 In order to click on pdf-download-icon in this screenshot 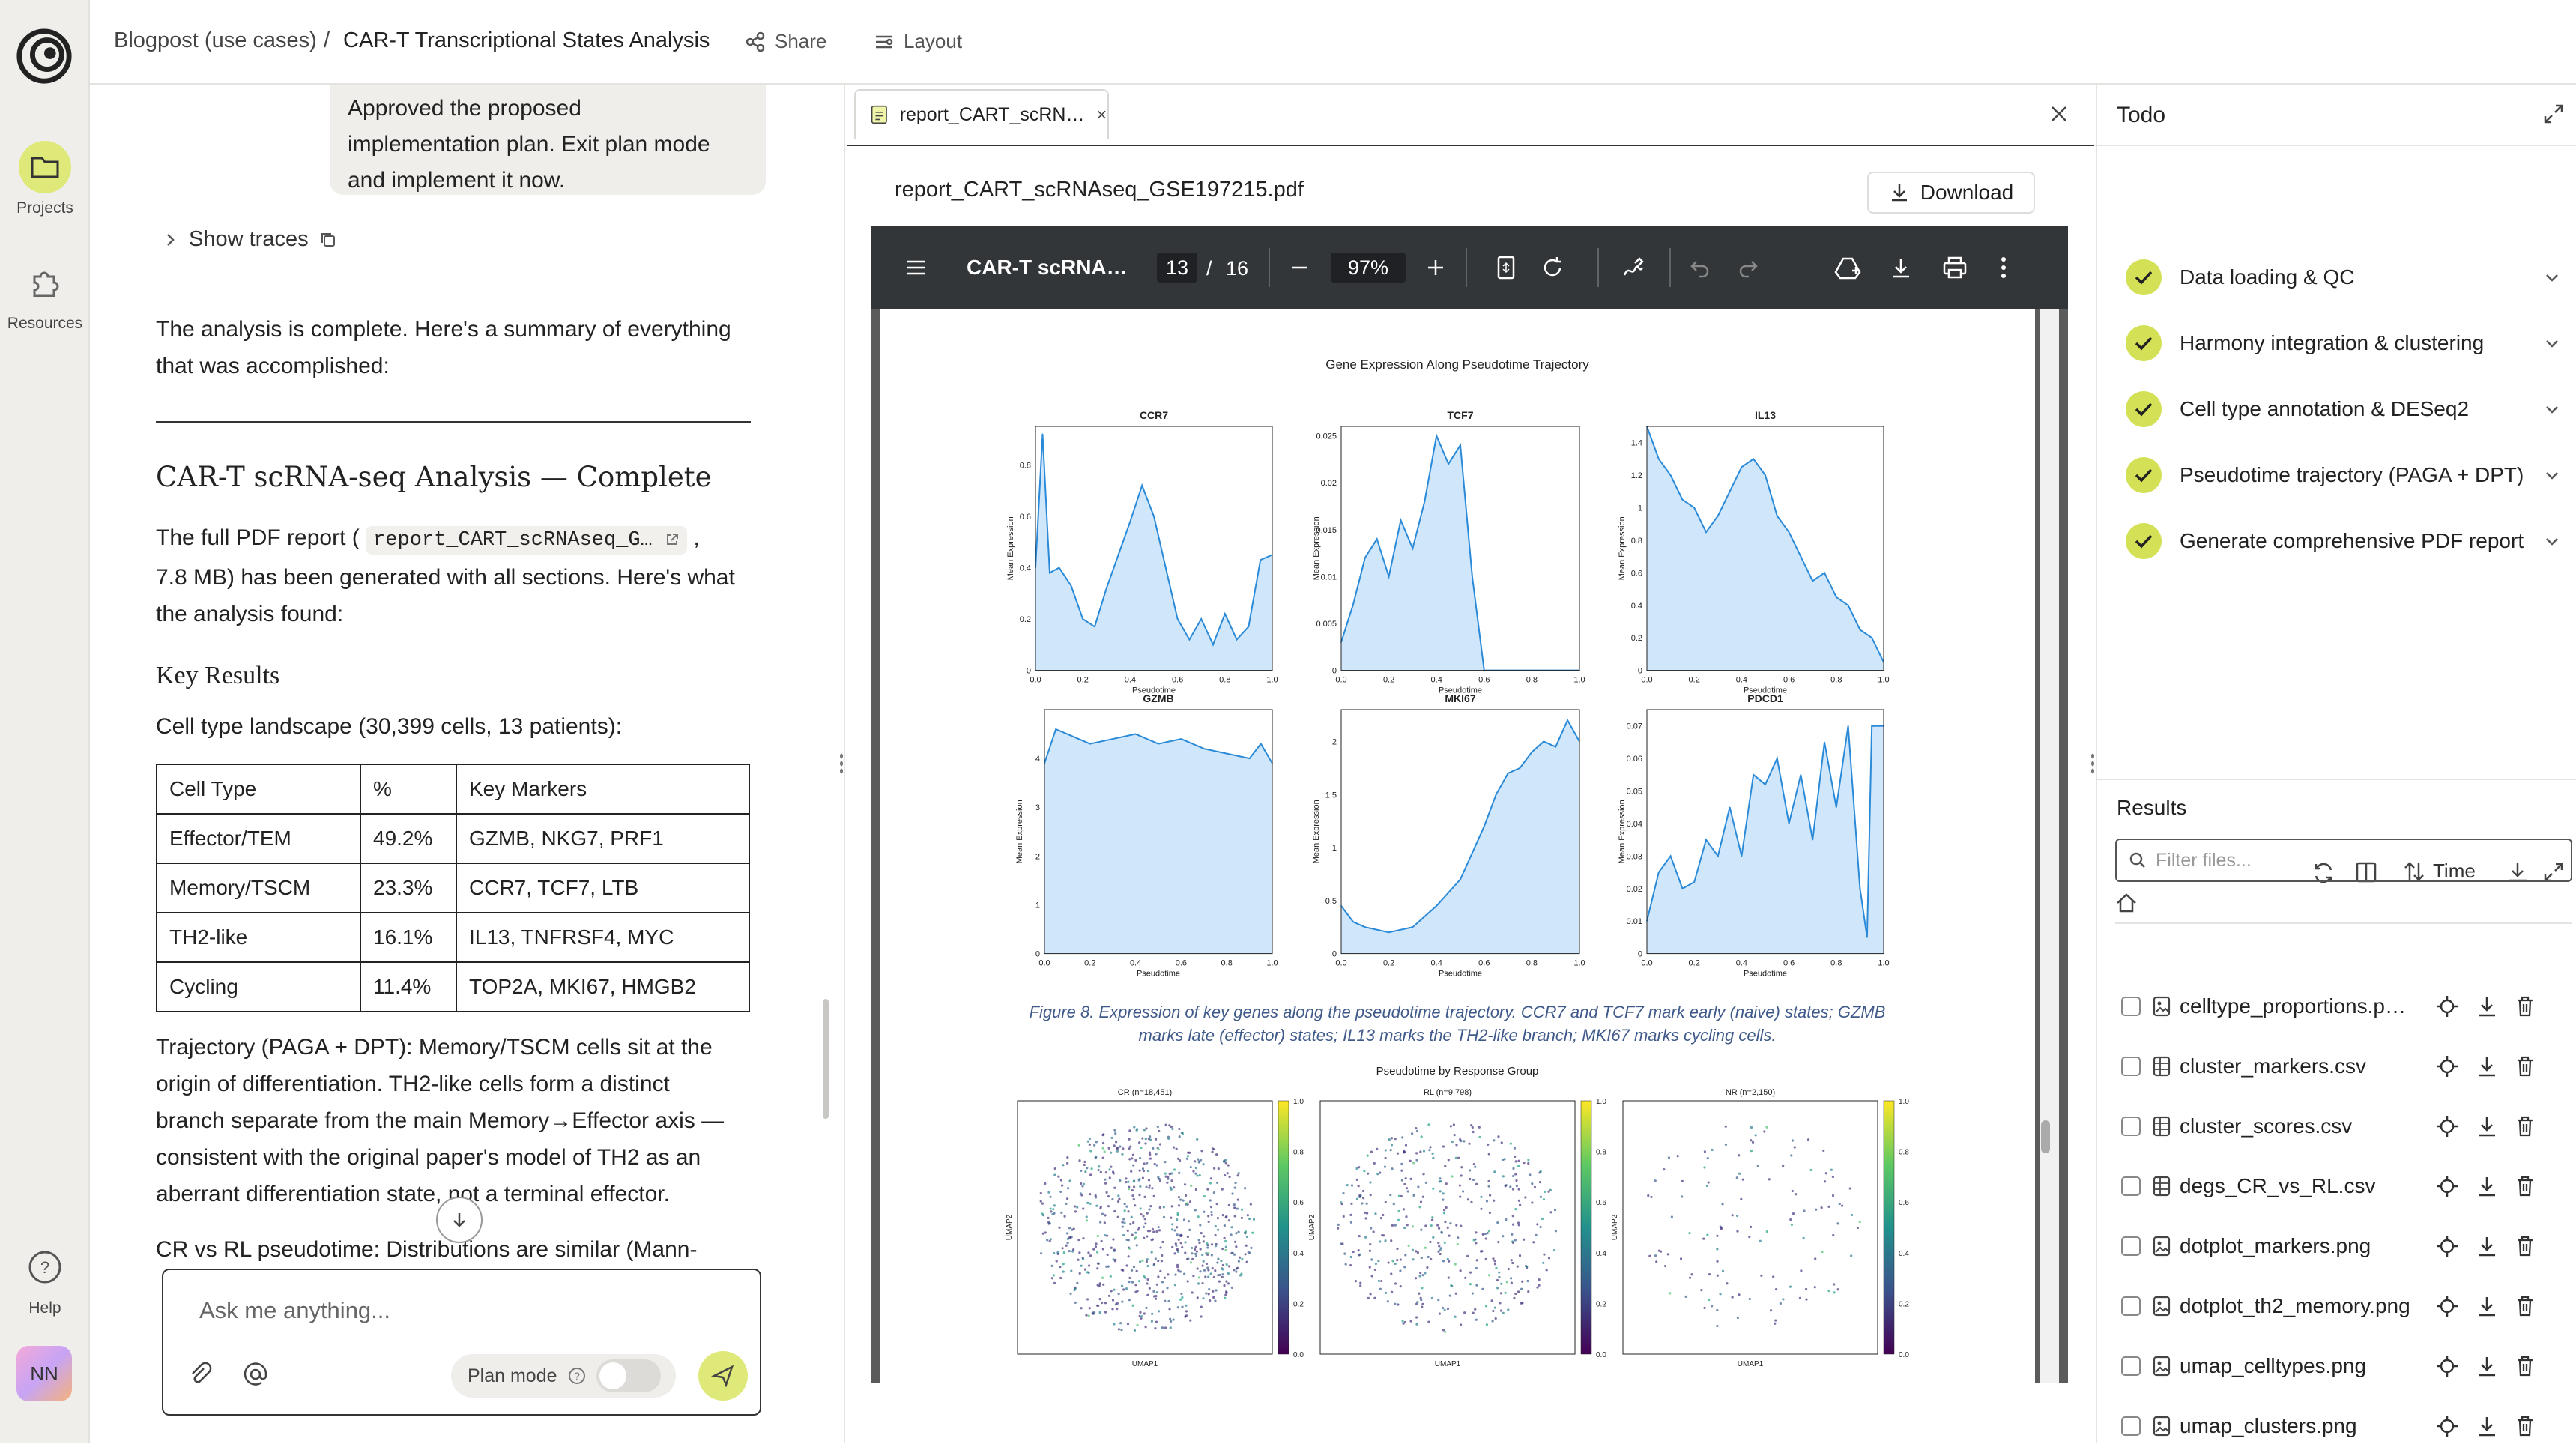, I will do `click(1901, 268)`.